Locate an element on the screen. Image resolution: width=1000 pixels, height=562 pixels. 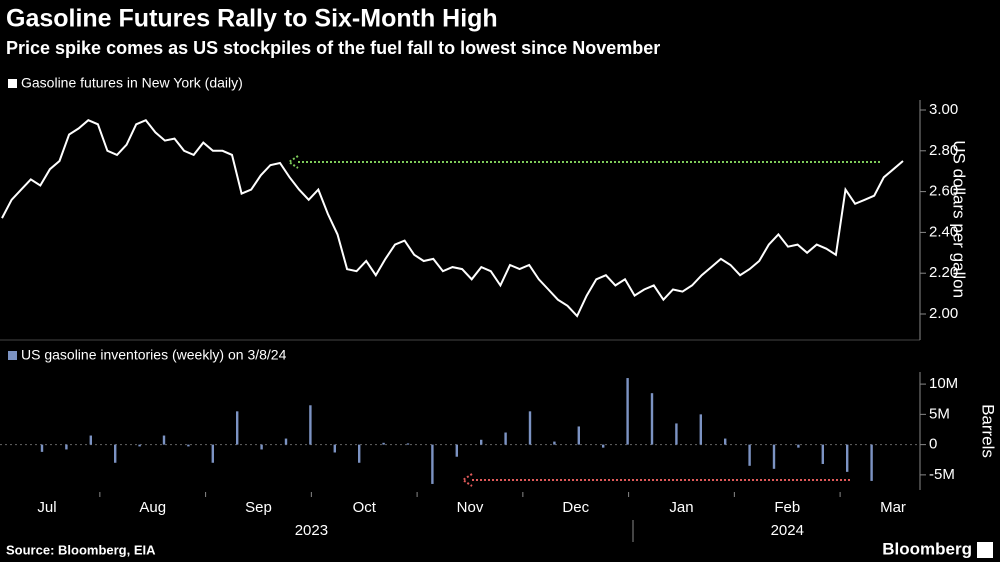
y-tick-label: 5M is located at coordinates (939, 413).